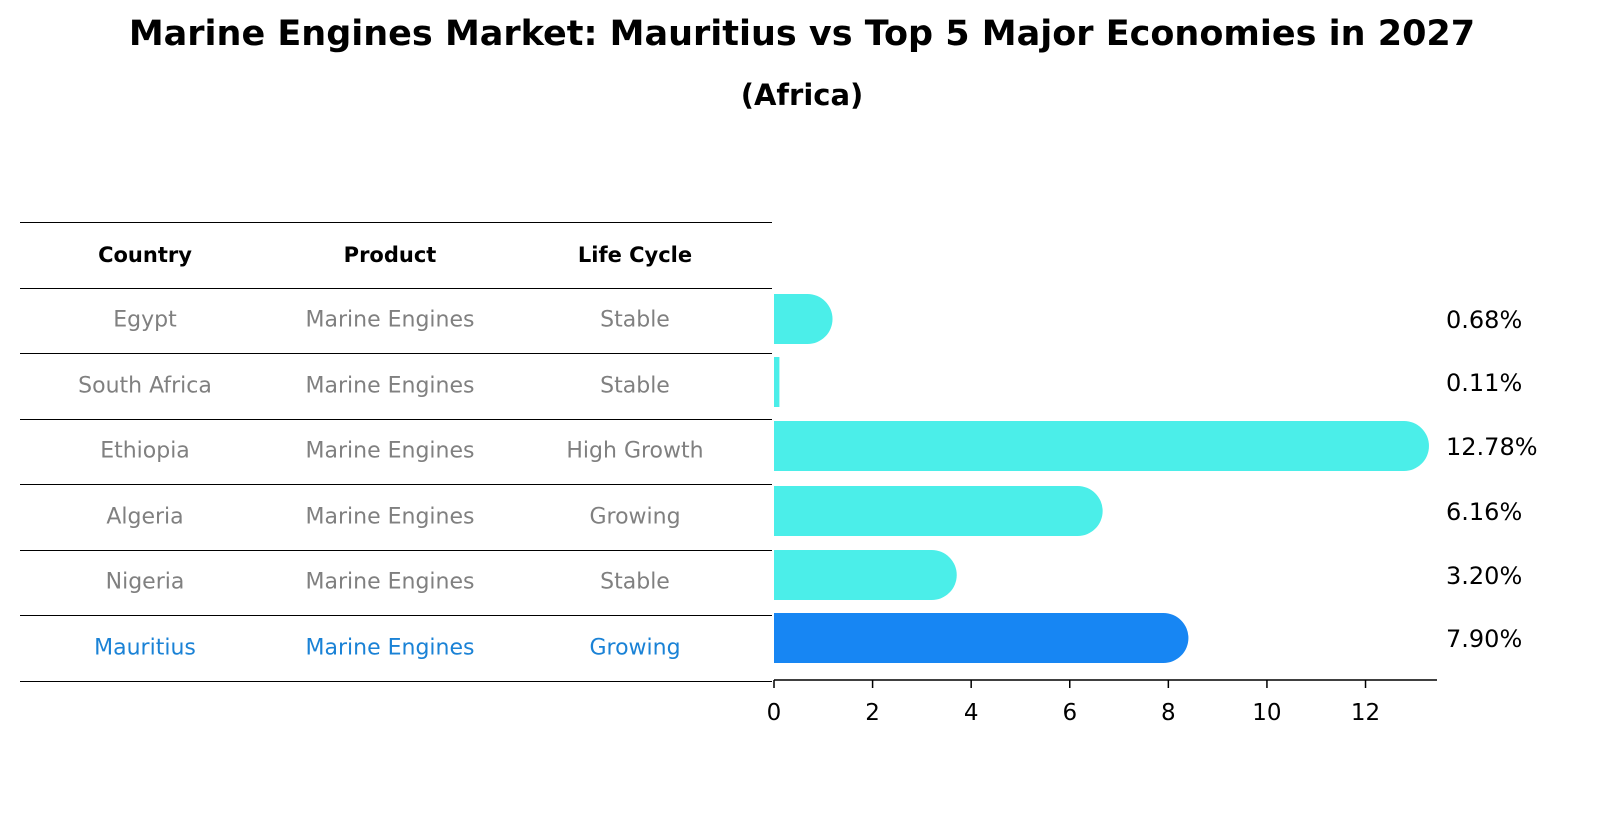 This screenshot has height=823, width=1604. I want to click on value-label: 6.16%, so click(1484, 512).